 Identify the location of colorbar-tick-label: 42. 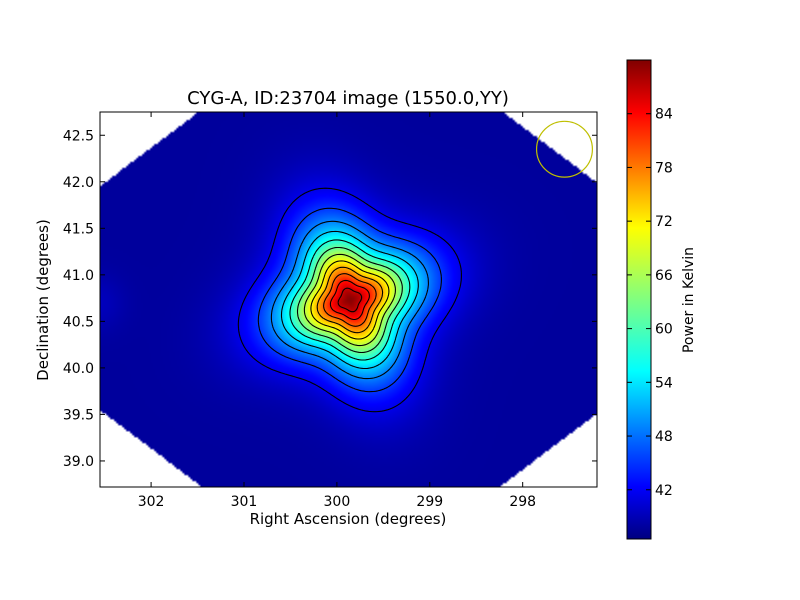
(664, 491).